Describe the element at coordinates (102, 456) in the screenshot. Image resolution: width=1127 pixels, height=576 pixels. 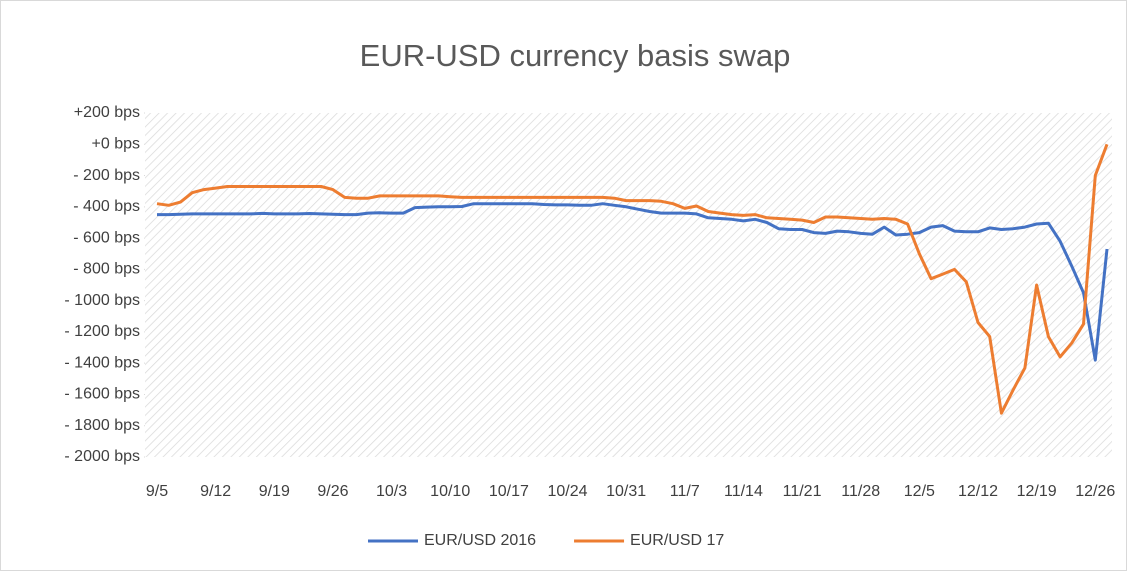
I see `y-tick-label: - 2000 bps` at that location.